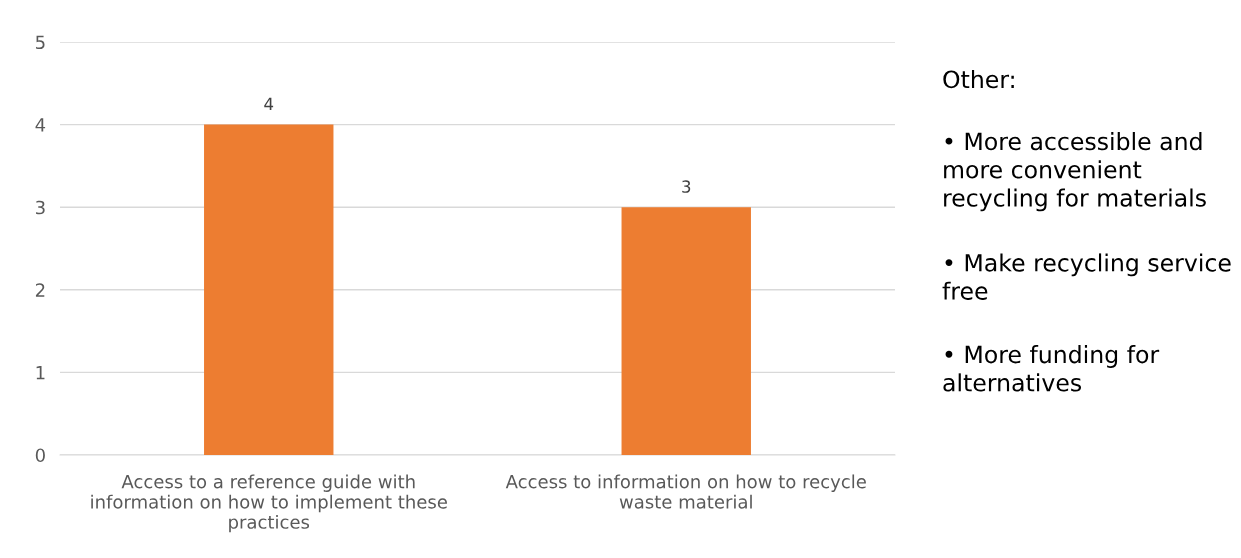  What do you see at coordinates (1086, 276) in the screenshot?
I see `text: • Make recycling service free` at bounding box center [1086, 276].